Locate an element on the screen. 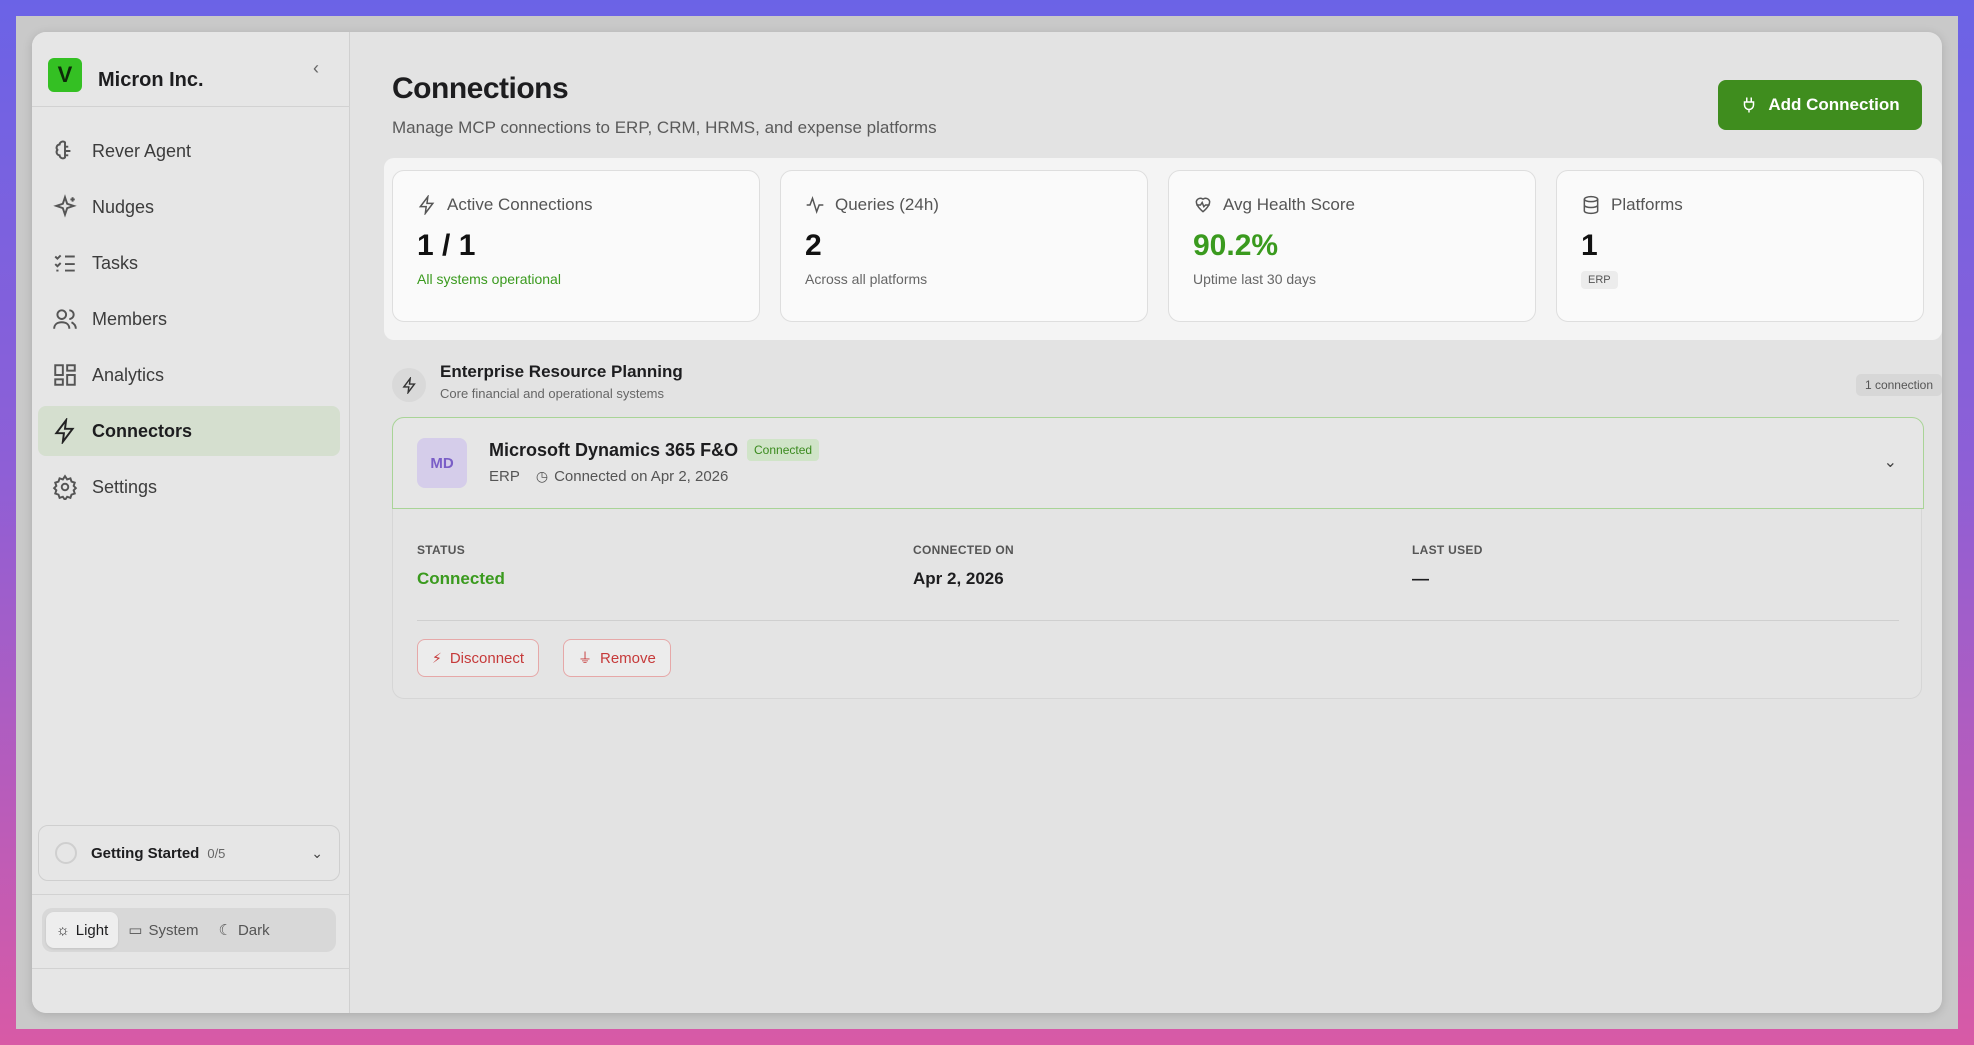  stat-label: Active Connections is located at coordinates (520, 204).